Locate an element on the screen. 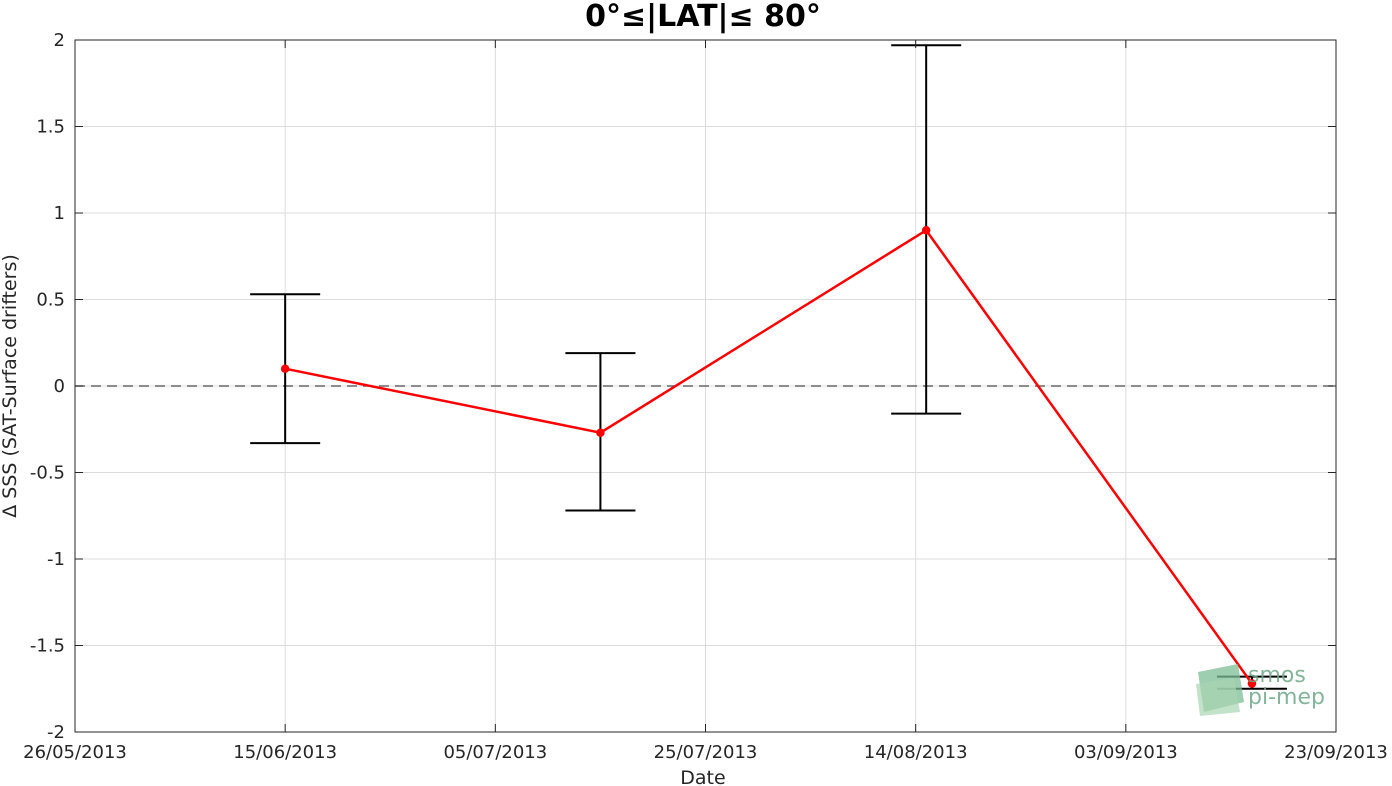  x-tick-label: 03/09/2013 is located at coordinates (1126, 752).